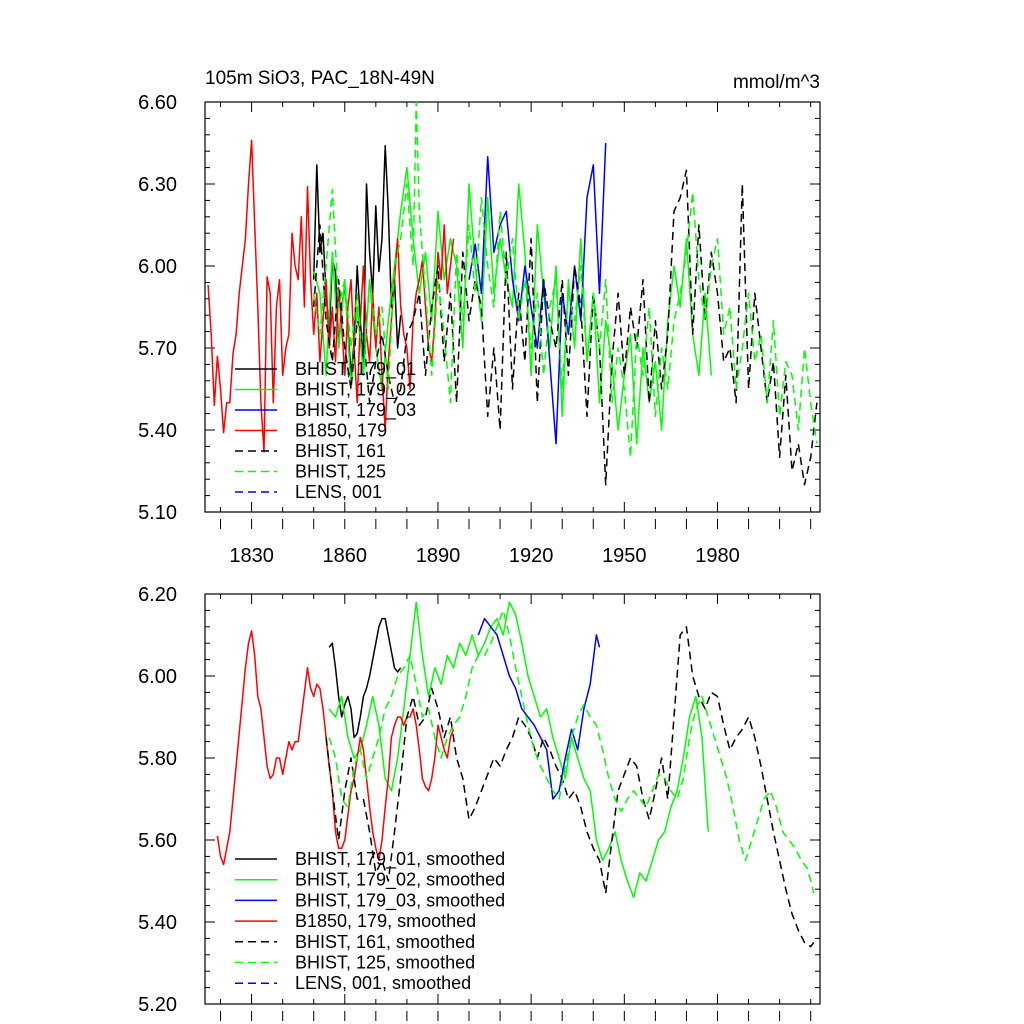 Image resolution: width=1024 pixels, height=1024 pixels. Describe the element at coordinates (345, 556) in the screenshot. I see `x-tick-label: 1860` at that location.